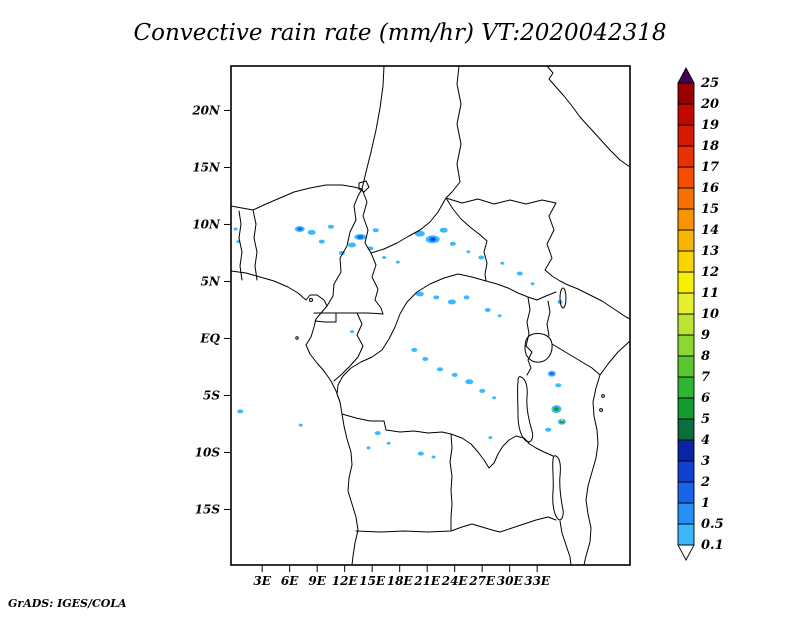  Describe the element at coordinates (710, 188) in the screenshot. I see `colorbar-label: 16` at that location.